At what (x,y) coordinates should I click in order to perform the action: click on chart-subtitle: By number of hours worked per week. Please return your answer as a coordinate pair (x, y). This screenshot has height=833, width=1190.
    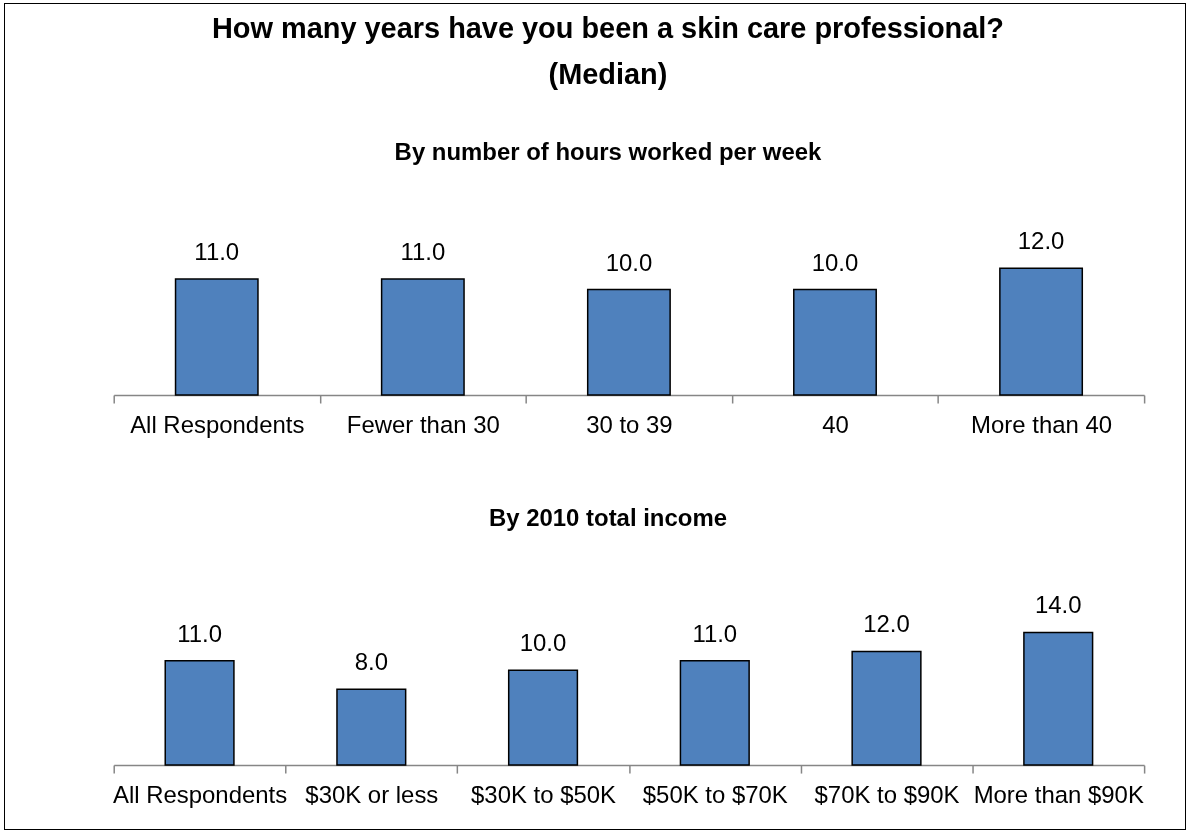
    Looking at the image, I should click on (608, 151).